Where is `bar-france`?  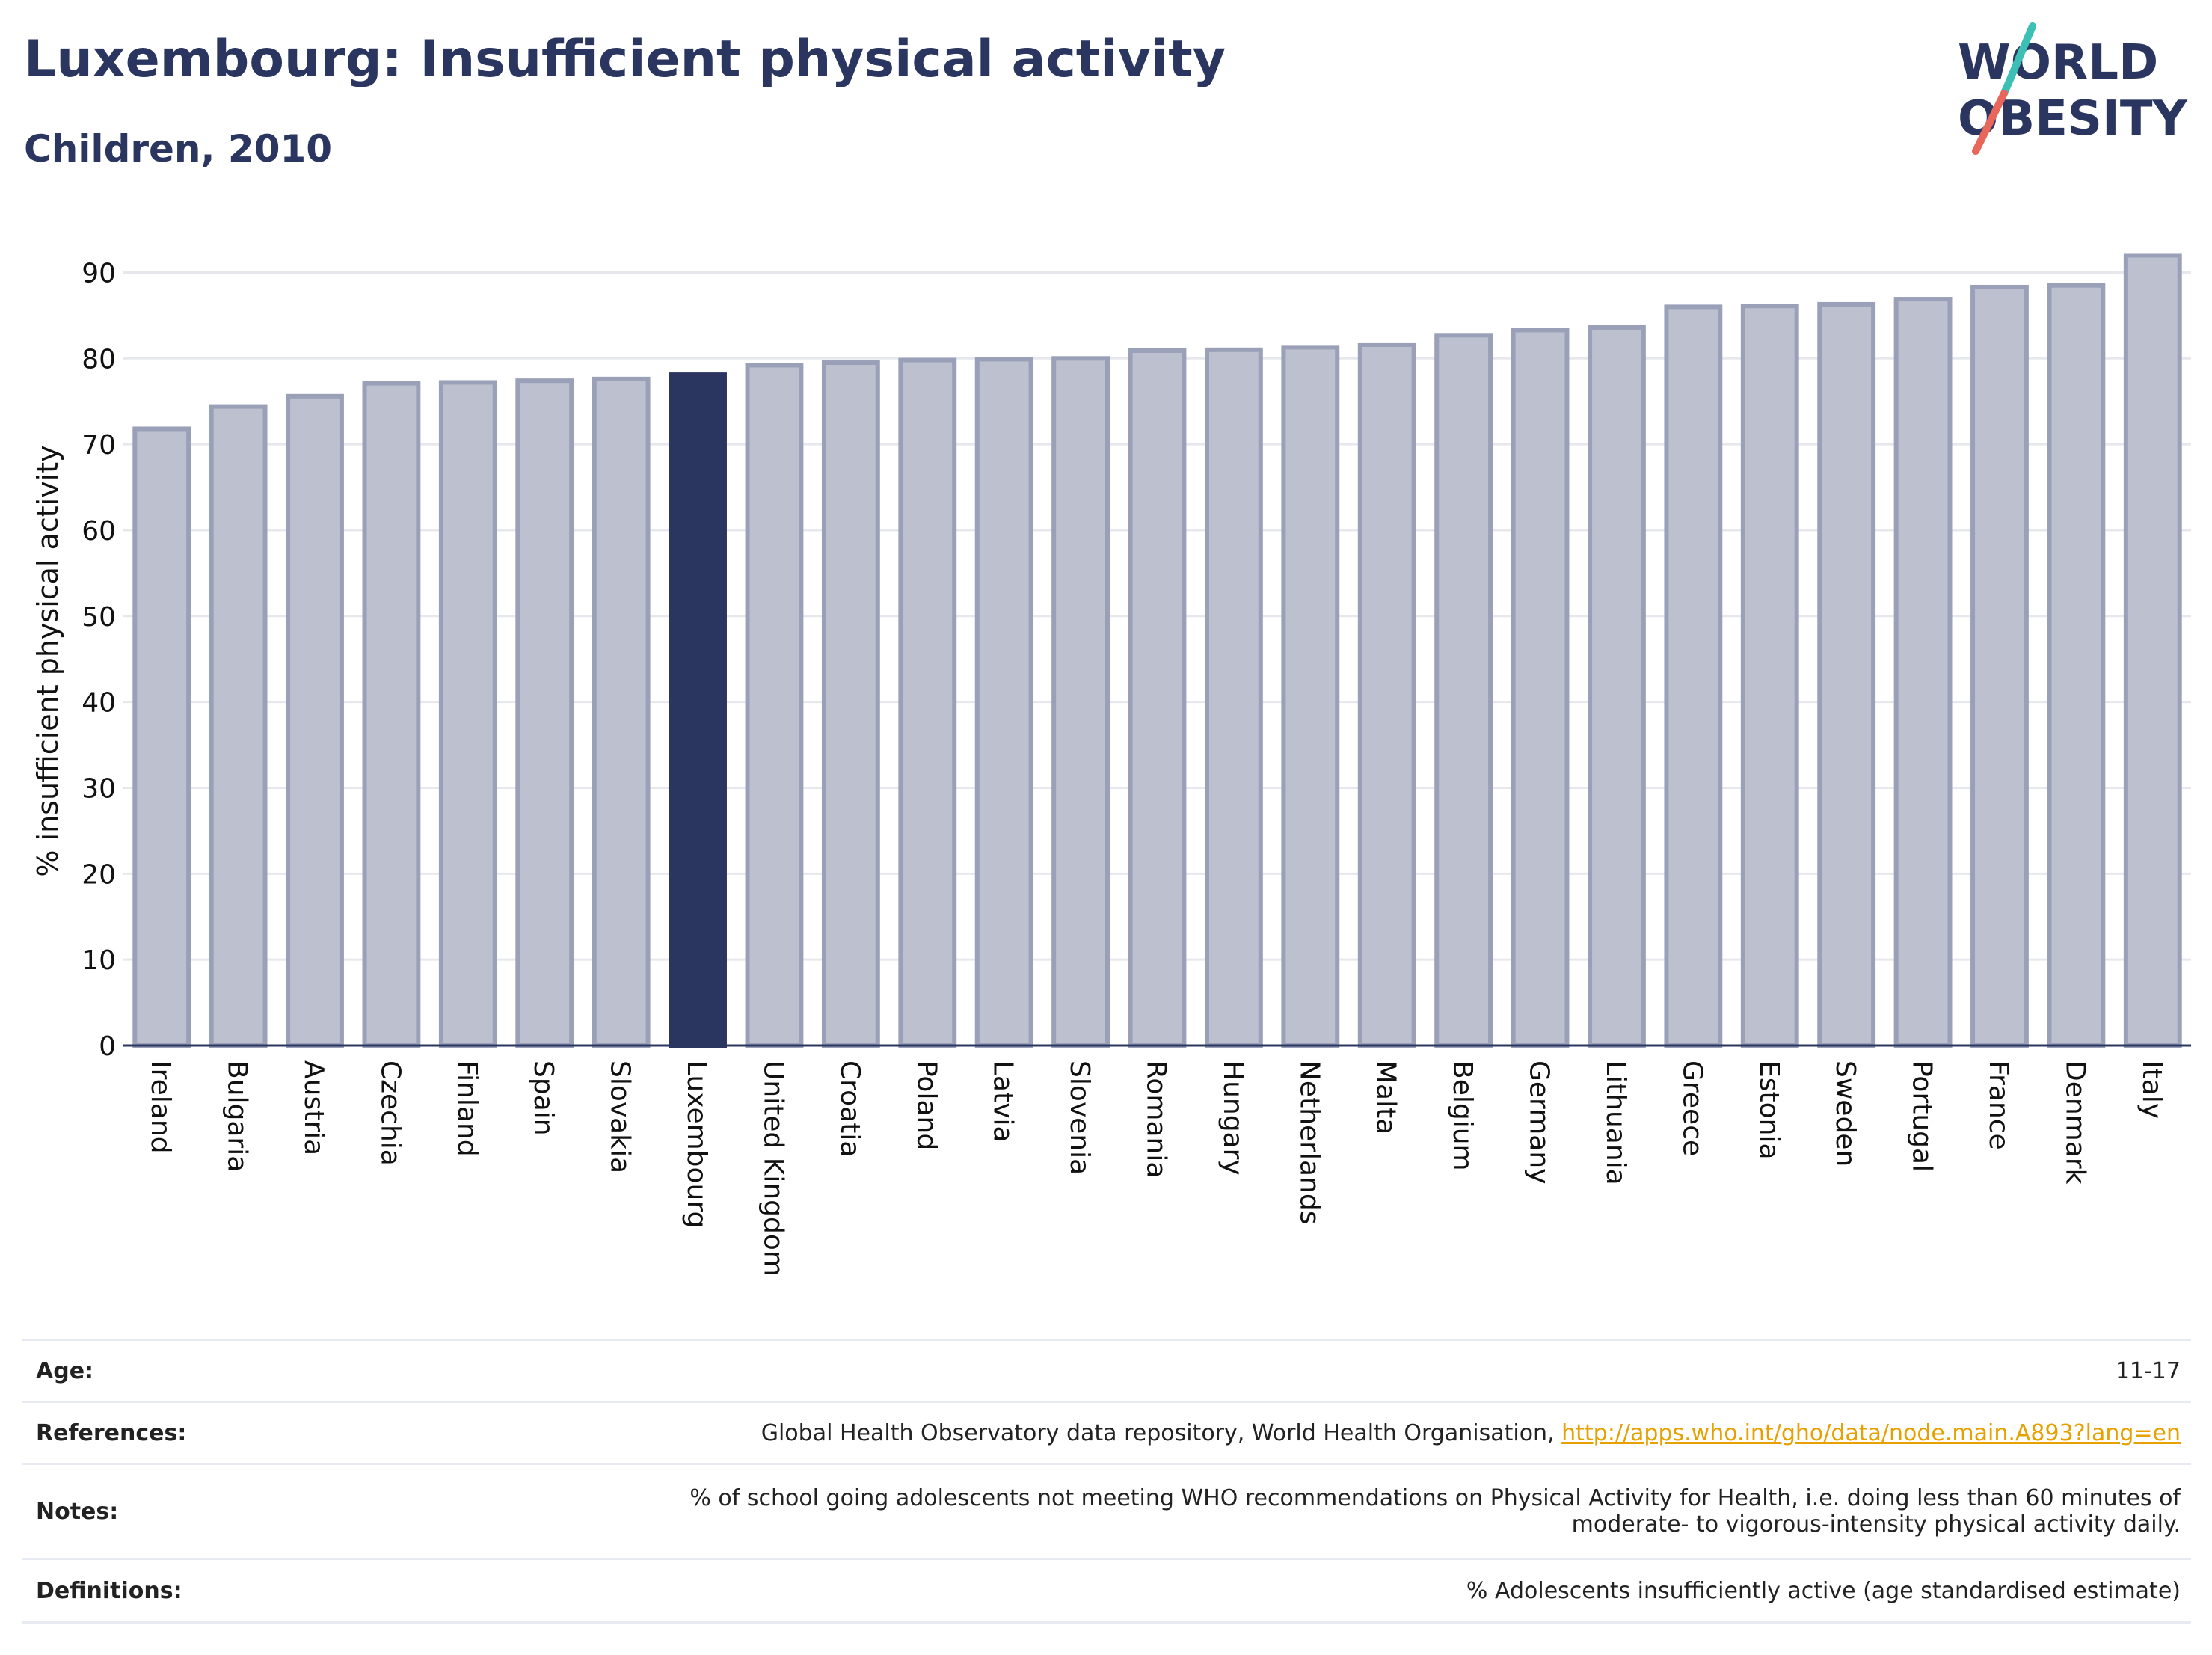
bar-france is located at coordinates (2000, 666).